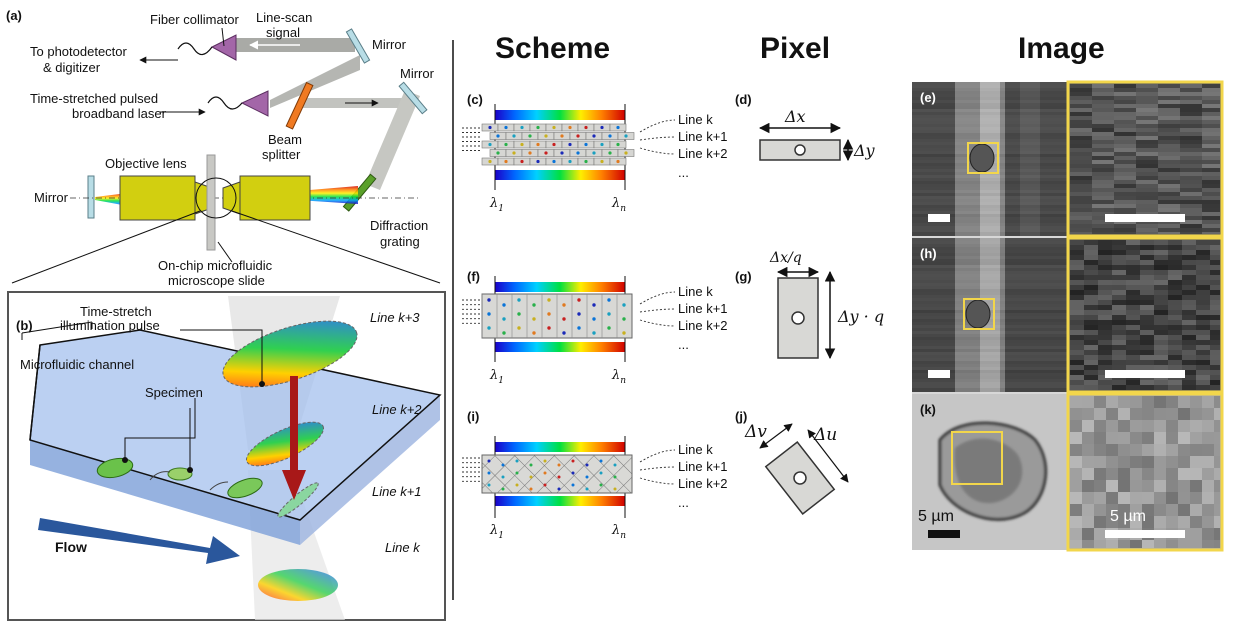  Describe the element at coordinates (392, 140) in the screenshot. I see `beam-down` at that location.